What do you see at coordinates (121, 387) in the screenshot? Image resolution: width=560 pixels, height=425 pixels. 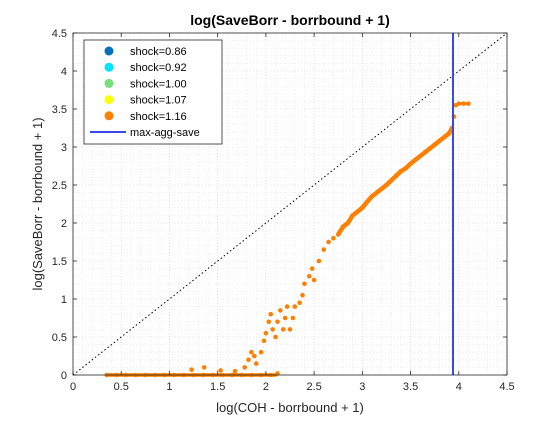 I see `x-tick-label: 0.5` at bounding box center [121, 387].